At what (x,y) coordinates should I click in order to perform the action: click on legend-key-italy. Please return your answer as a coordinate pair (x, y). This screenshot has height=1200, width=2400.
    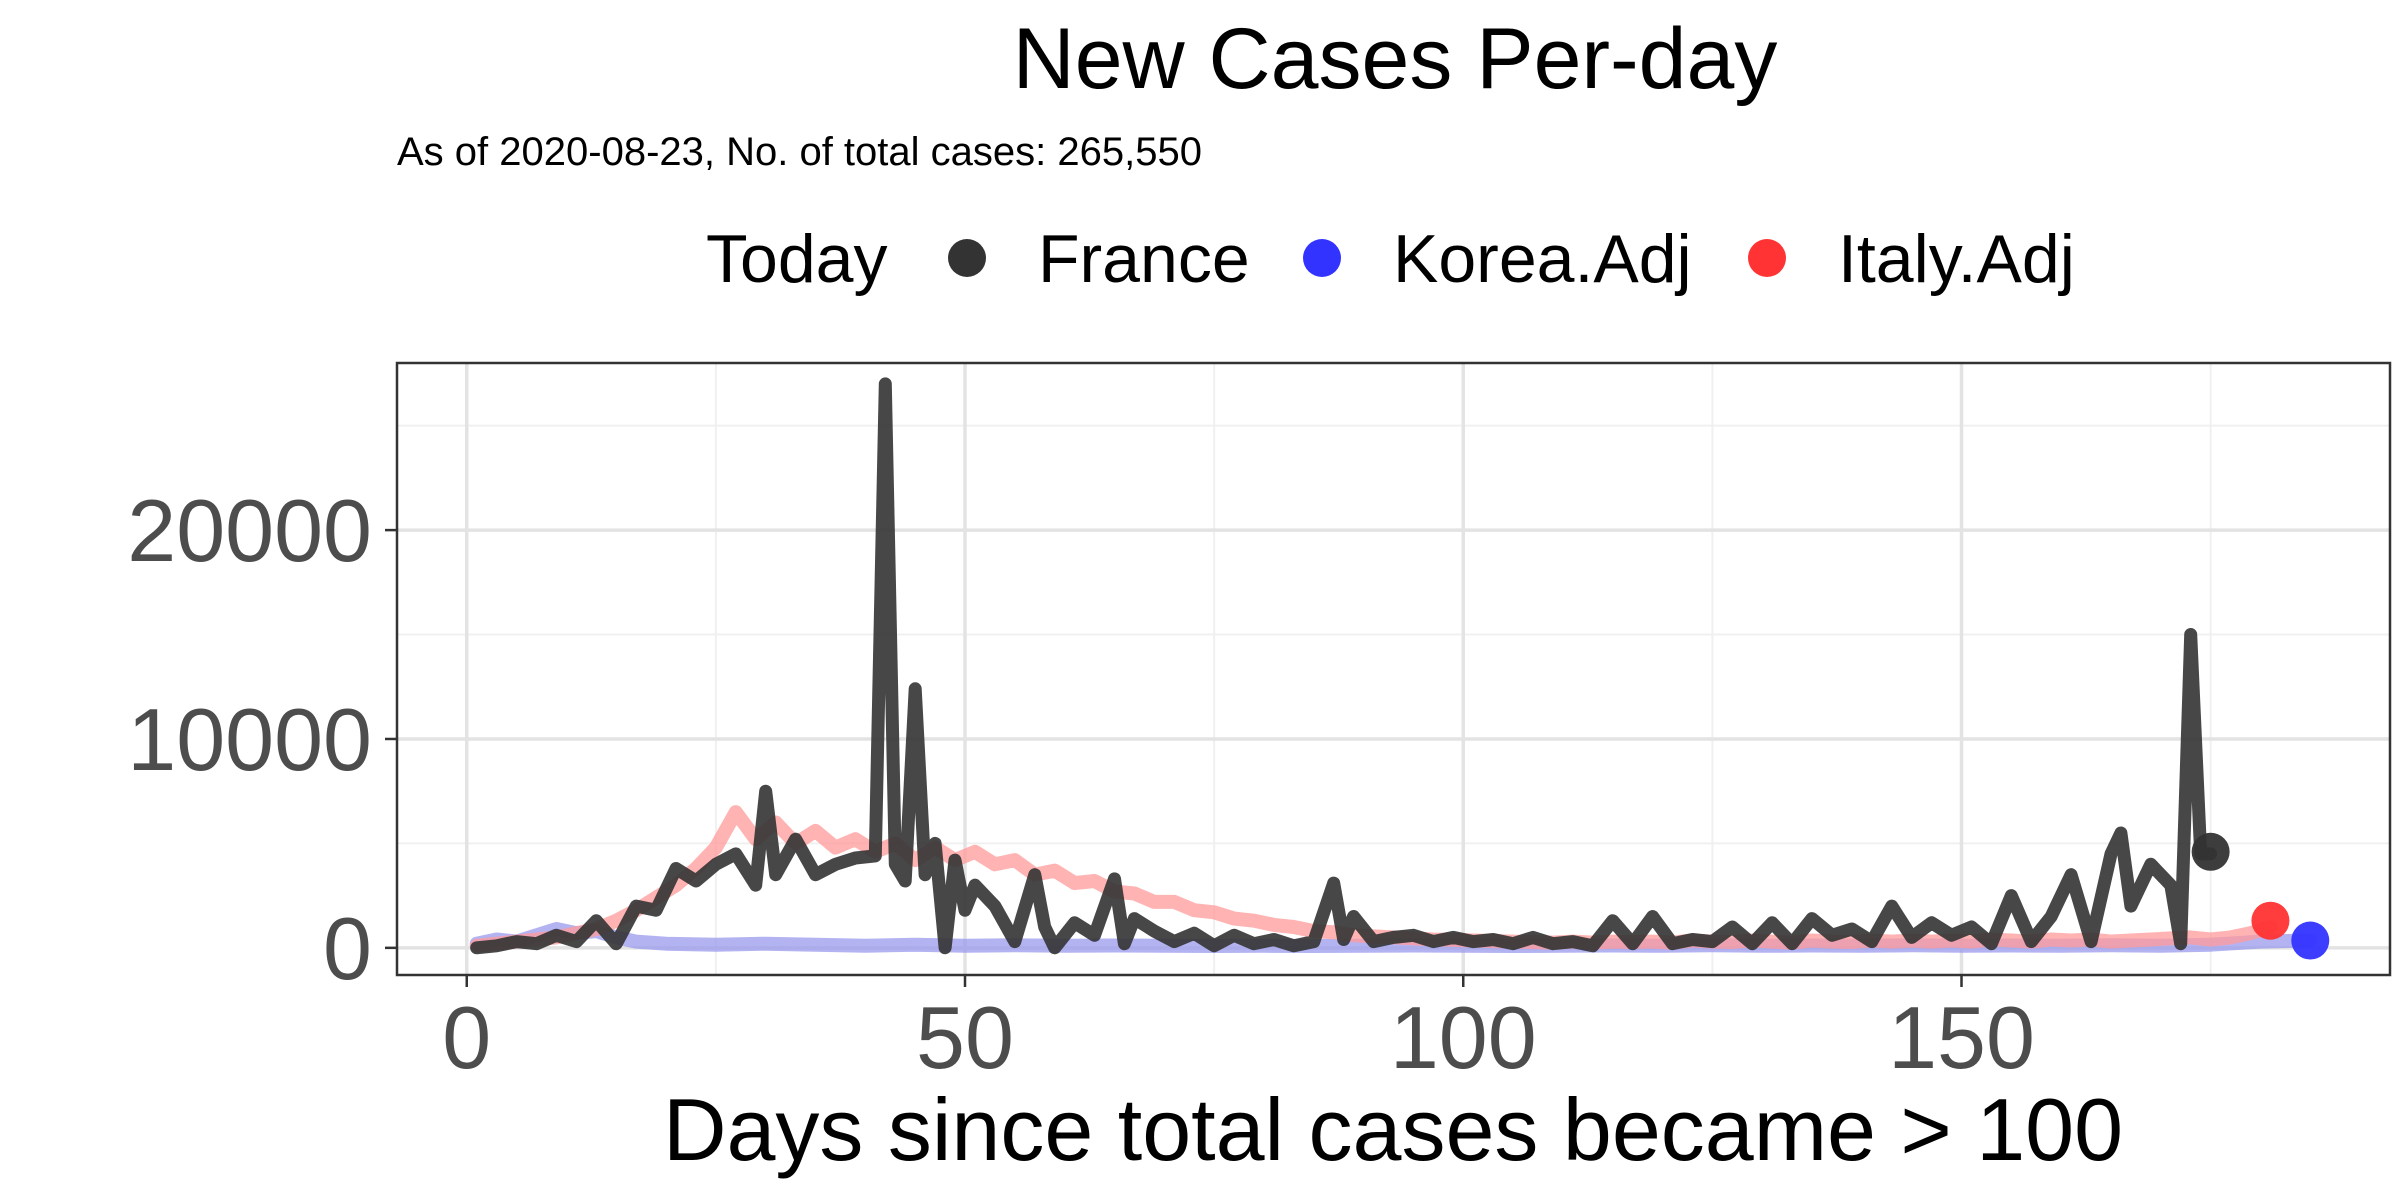
    Looking at the image, I should click on (1767, 258).